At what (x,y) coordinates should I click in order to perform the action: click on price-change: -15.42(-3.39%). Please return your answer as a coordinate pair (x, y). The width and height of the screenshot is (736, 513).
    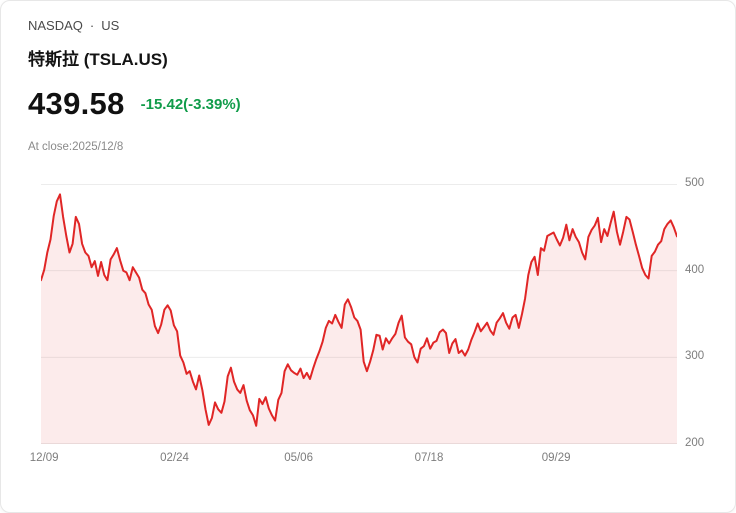
    Looking at the image, I should click on (190, 104).